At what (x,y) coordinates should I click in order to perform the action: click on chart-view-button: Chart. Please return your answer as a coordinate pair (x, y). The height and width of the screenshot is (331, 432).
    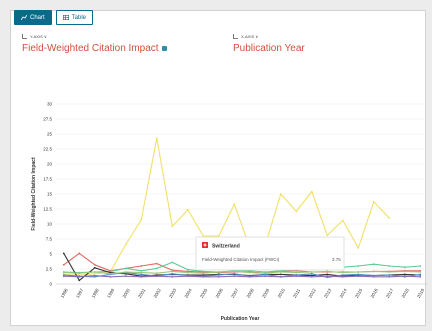
    Looking at the image, I should click on (33, 17).